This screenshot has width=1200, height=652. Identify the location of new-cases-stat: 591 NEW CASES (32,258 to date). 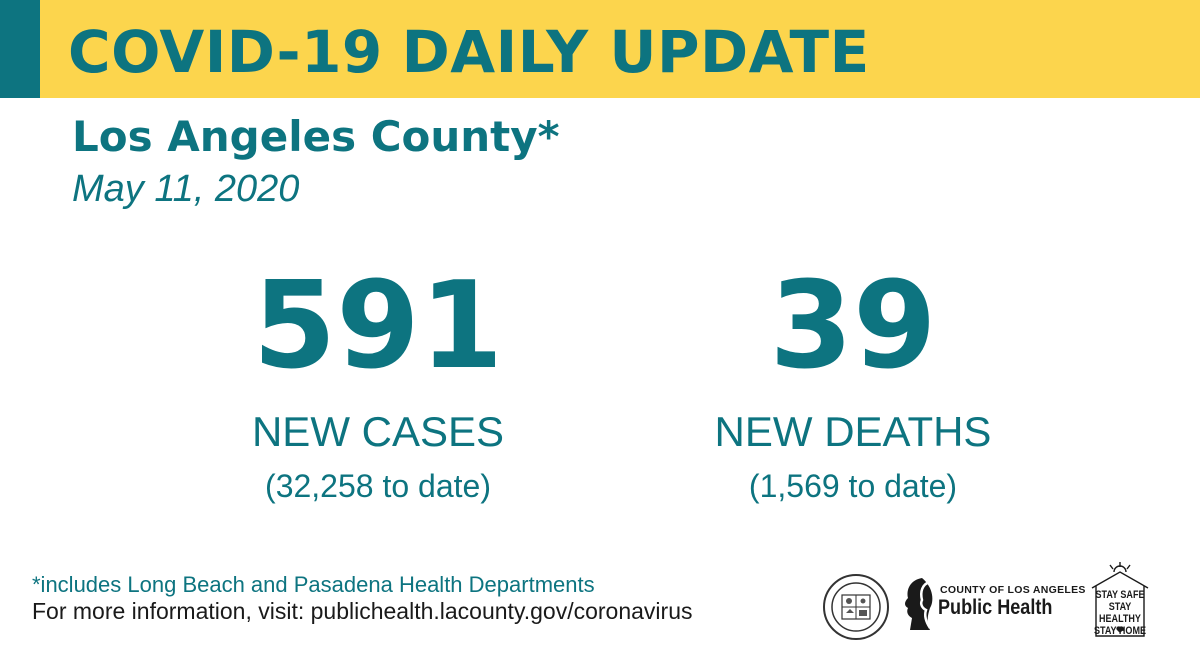
(378, 384).